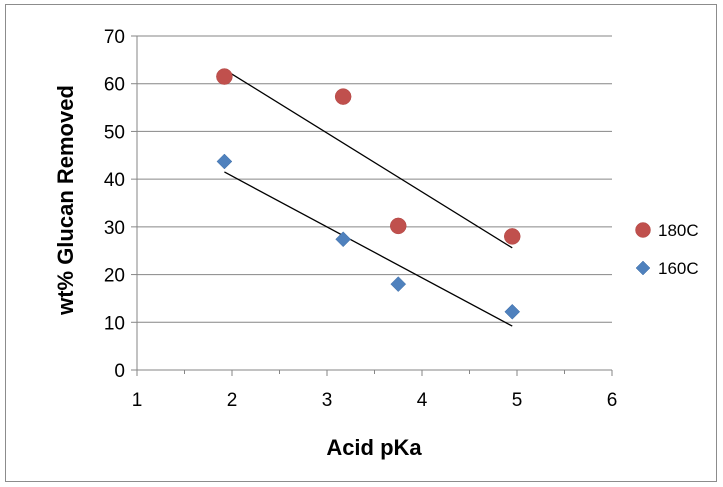 The image size is (723, 487). What do you see at coordinates (422, 400) in the screenshot?
I see `x-tick-label: 4` at bounding box center [422, 400].